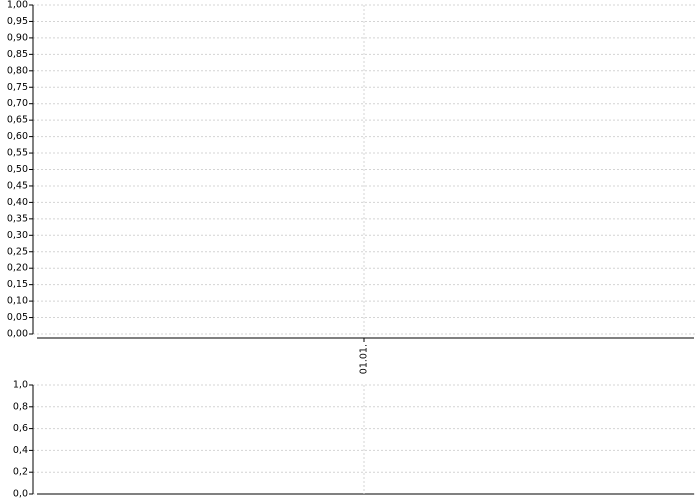 This screenshot has height=500, width=700. Describe the element at coordinates (364, 359) in the screenshot. I see `x-tick-label: 01.01.` at that location.